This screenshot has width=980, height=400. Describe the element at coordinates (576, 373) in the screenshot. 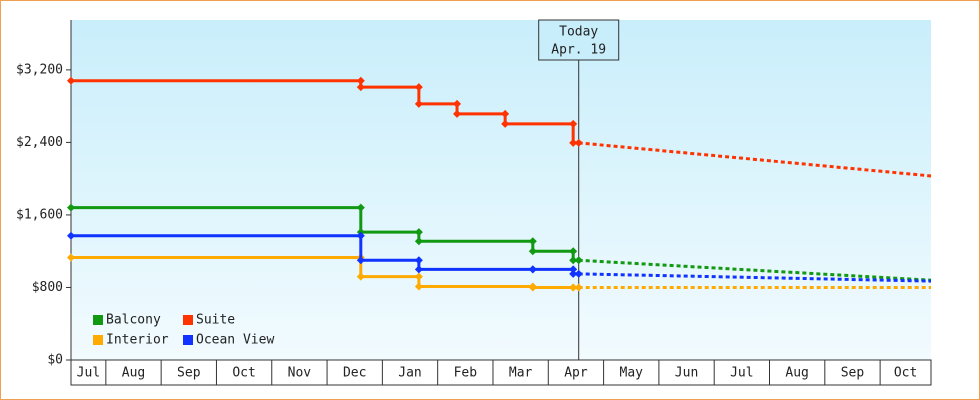

I see `x-tick-label: Apr` at that location.